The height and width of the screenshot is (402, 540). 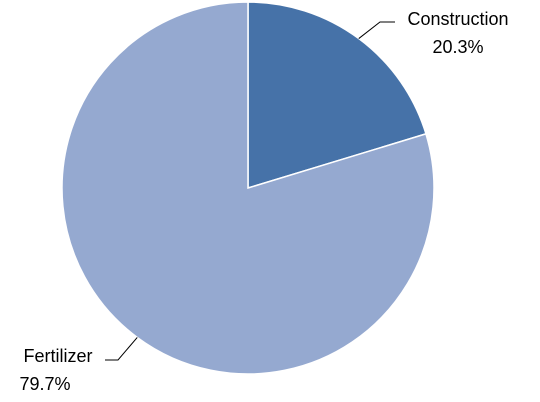 I want to click on slice-value-label: 20.3%, so click(x=457, y=47).